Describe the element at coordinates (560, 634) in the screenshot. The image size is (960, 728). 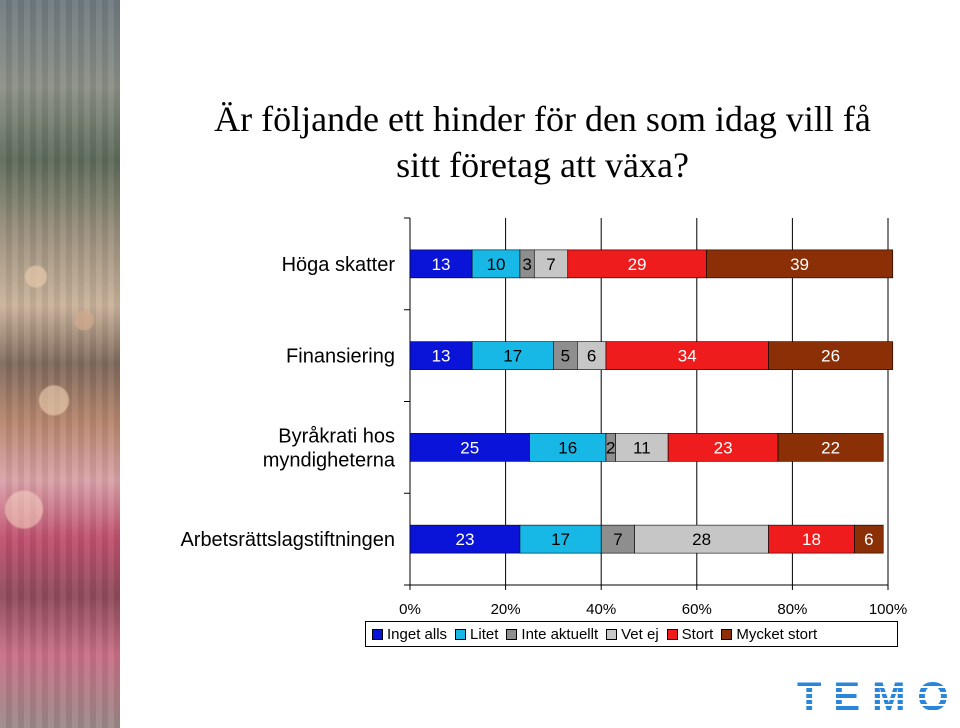
I see `legend-label: Inte aktuellt` at that location.